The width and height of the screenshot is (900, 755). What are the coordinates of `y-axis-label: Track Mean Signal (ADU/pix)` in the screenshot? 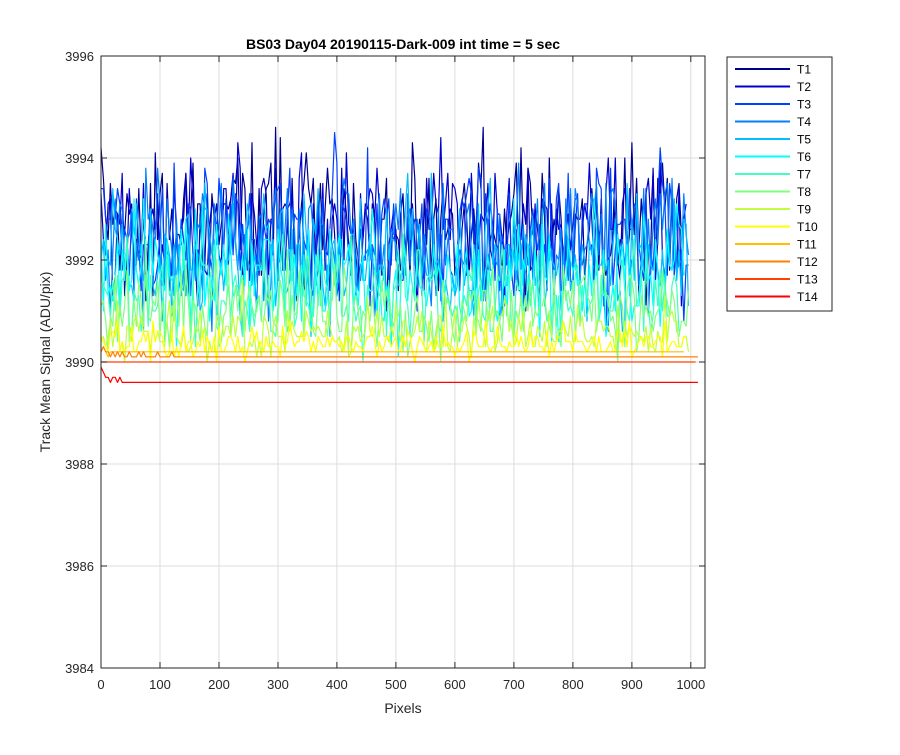 It's located at (45, 362).